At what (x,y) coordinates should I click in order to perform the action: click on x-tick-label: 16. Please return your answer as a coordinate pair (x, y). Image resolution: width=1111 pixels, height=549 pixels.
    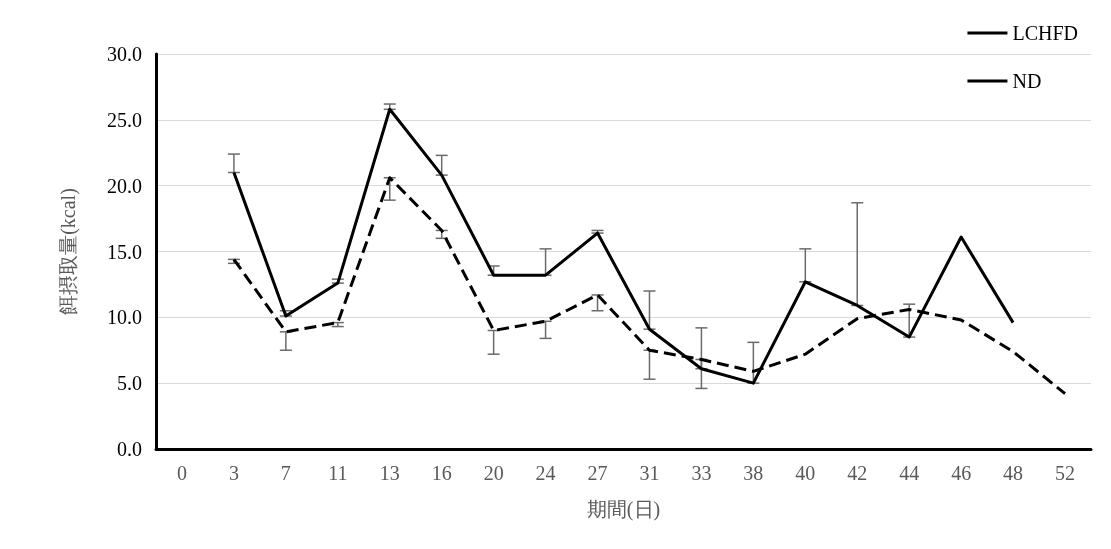
    Looking at the image, I should click on (441, 473).